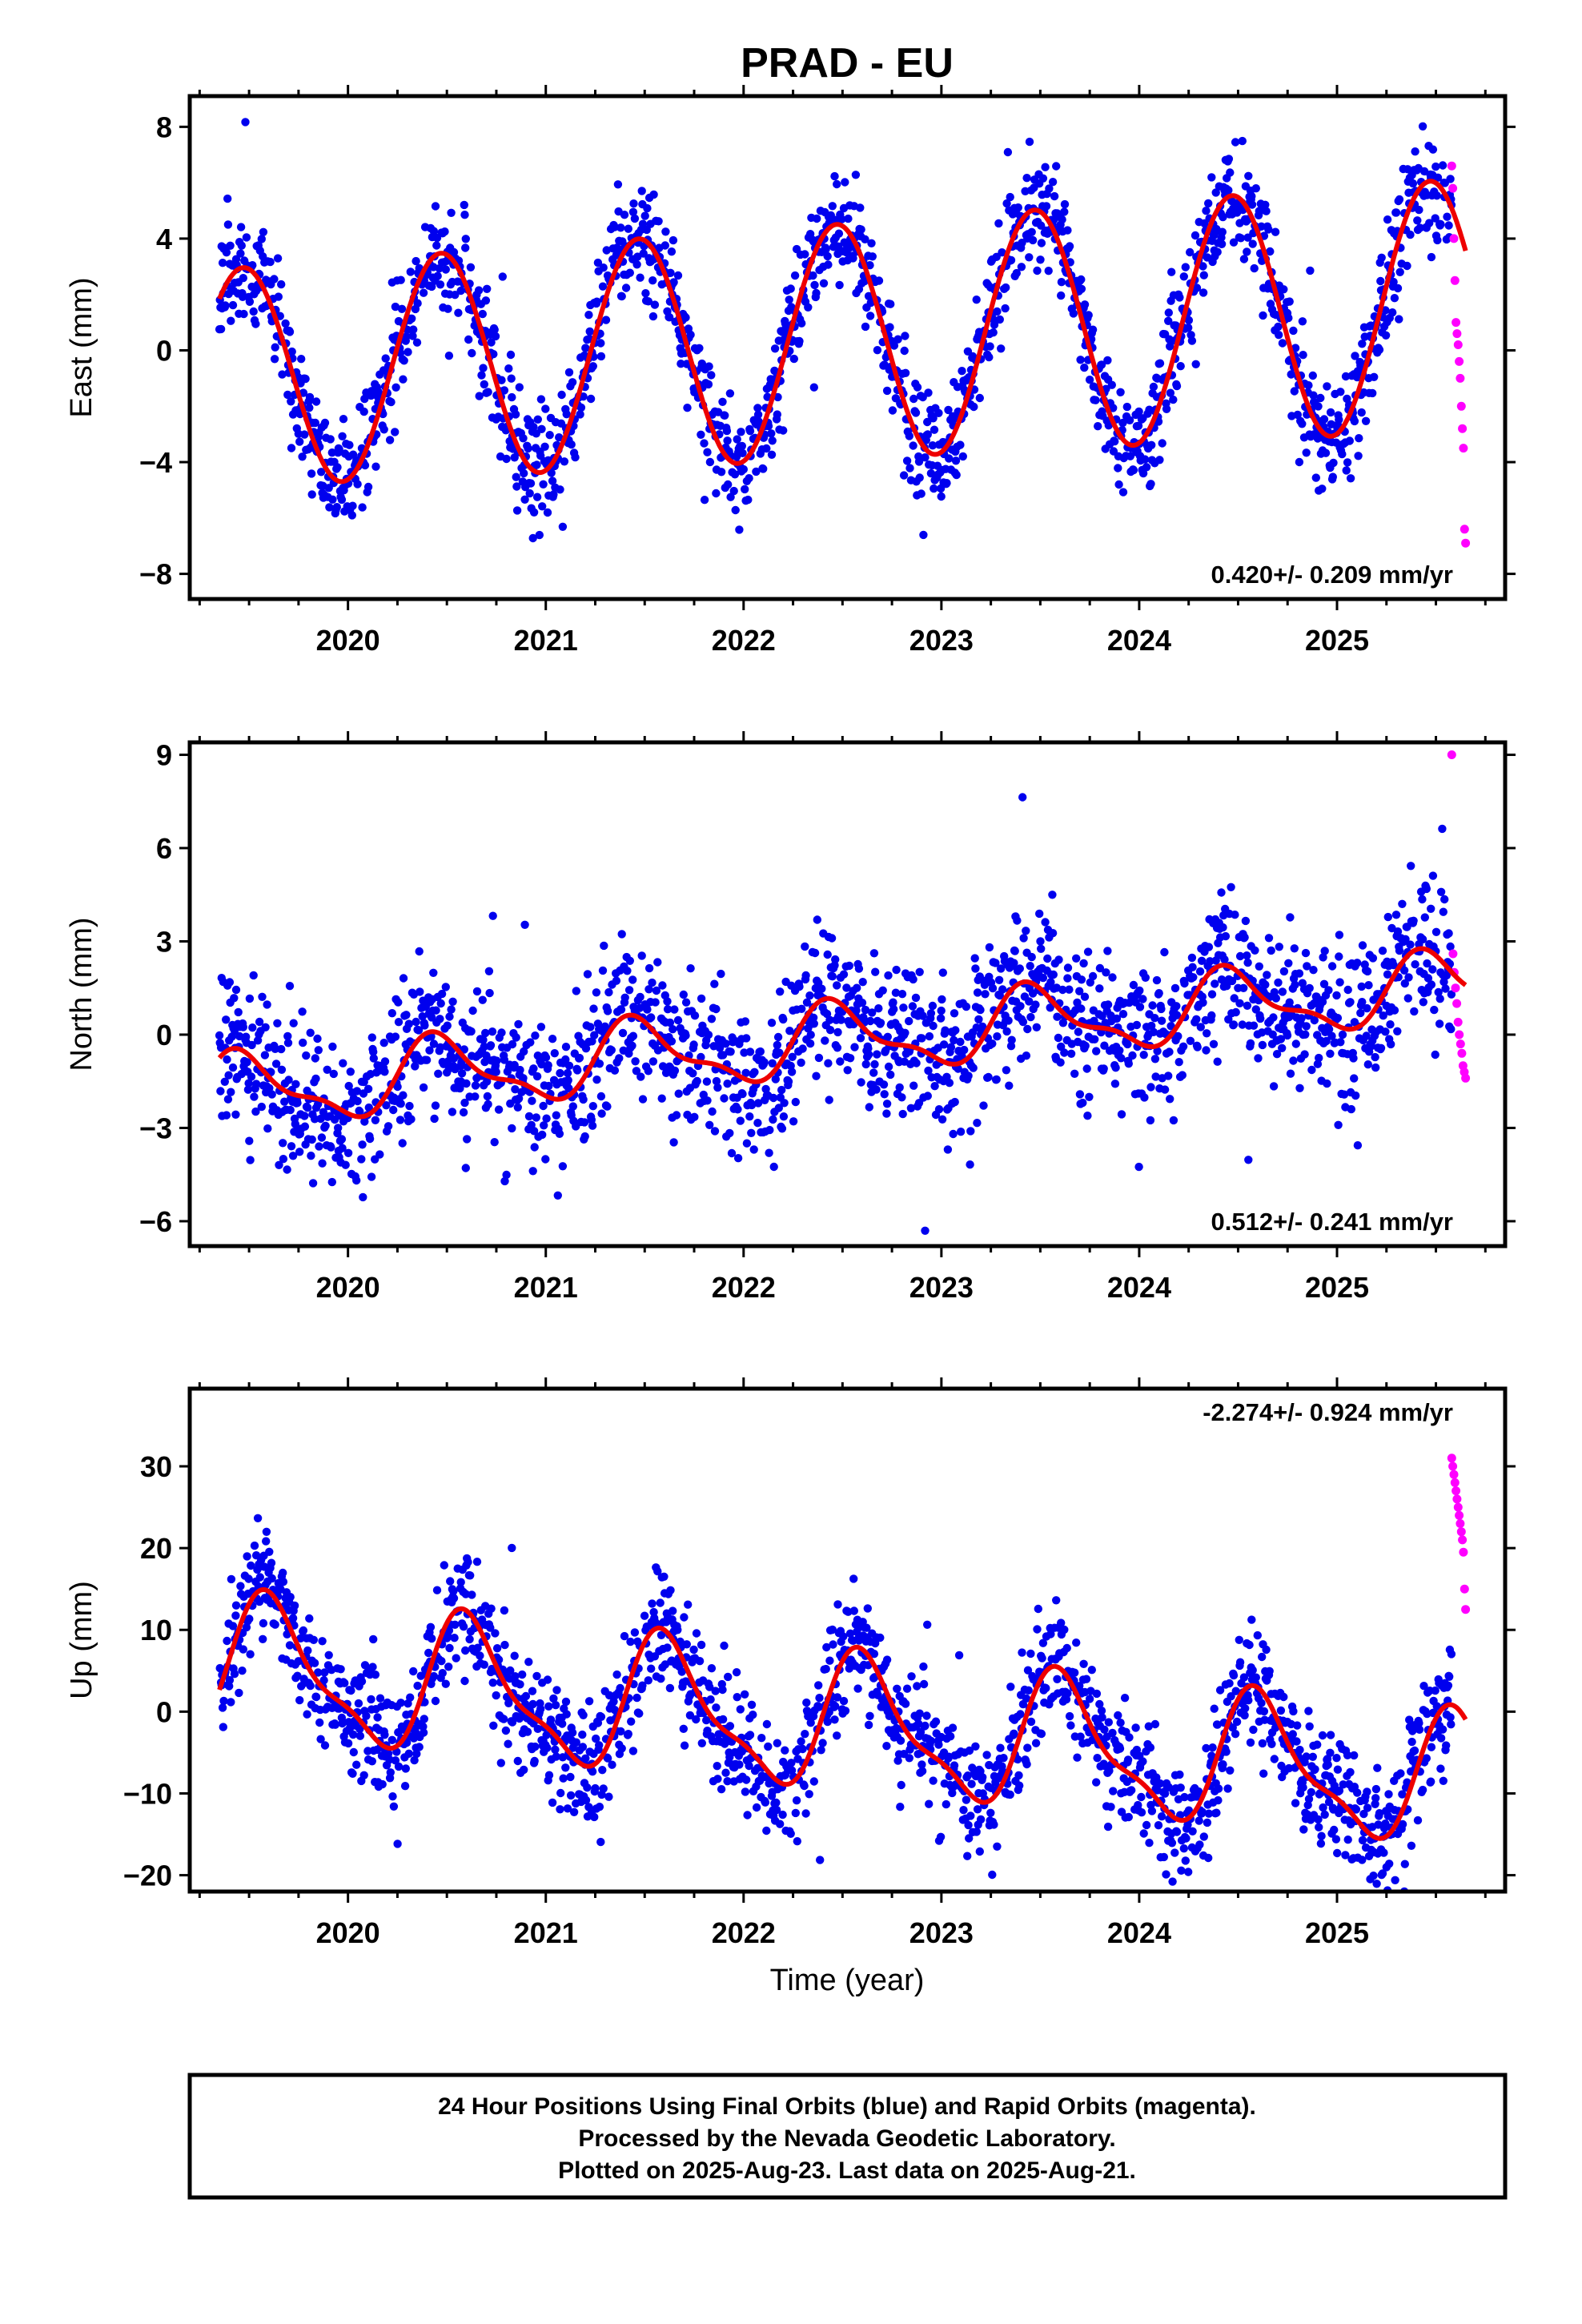  What do you see at coordinates (744, 1287) in the screenshot?
I see `north-xtick-label: 2022` at bounding box center [744, 1287].